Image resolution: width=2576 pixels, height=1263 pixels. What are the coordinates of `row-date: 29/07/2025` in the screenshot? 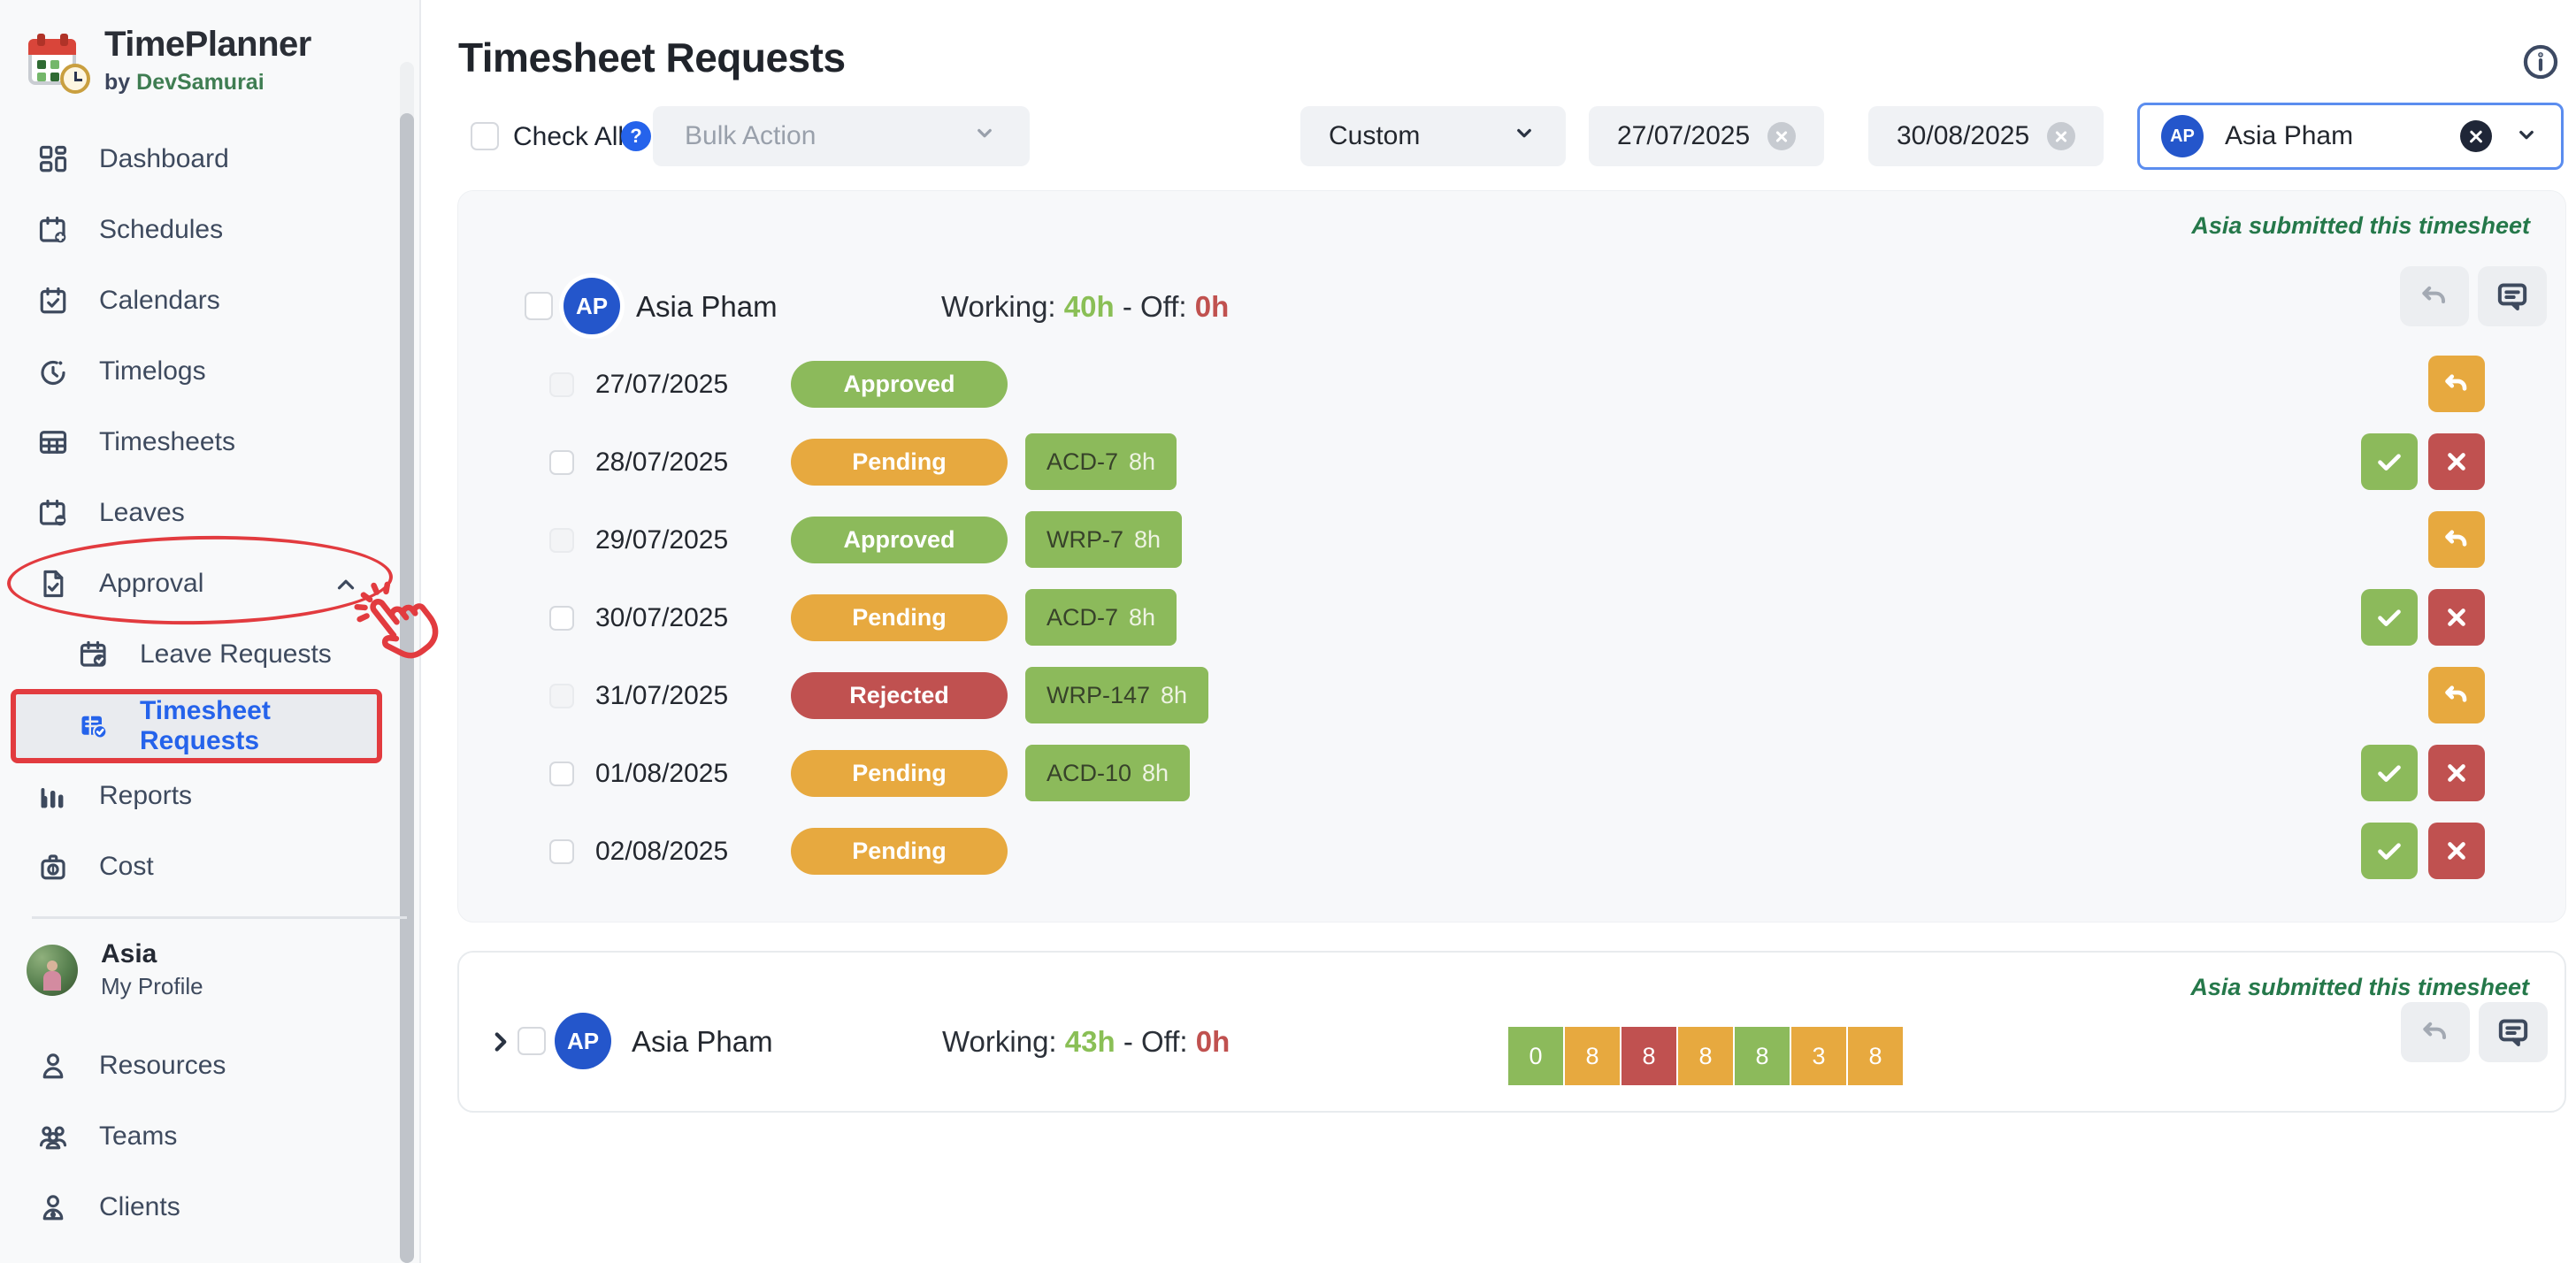 It's located at (662, 540).